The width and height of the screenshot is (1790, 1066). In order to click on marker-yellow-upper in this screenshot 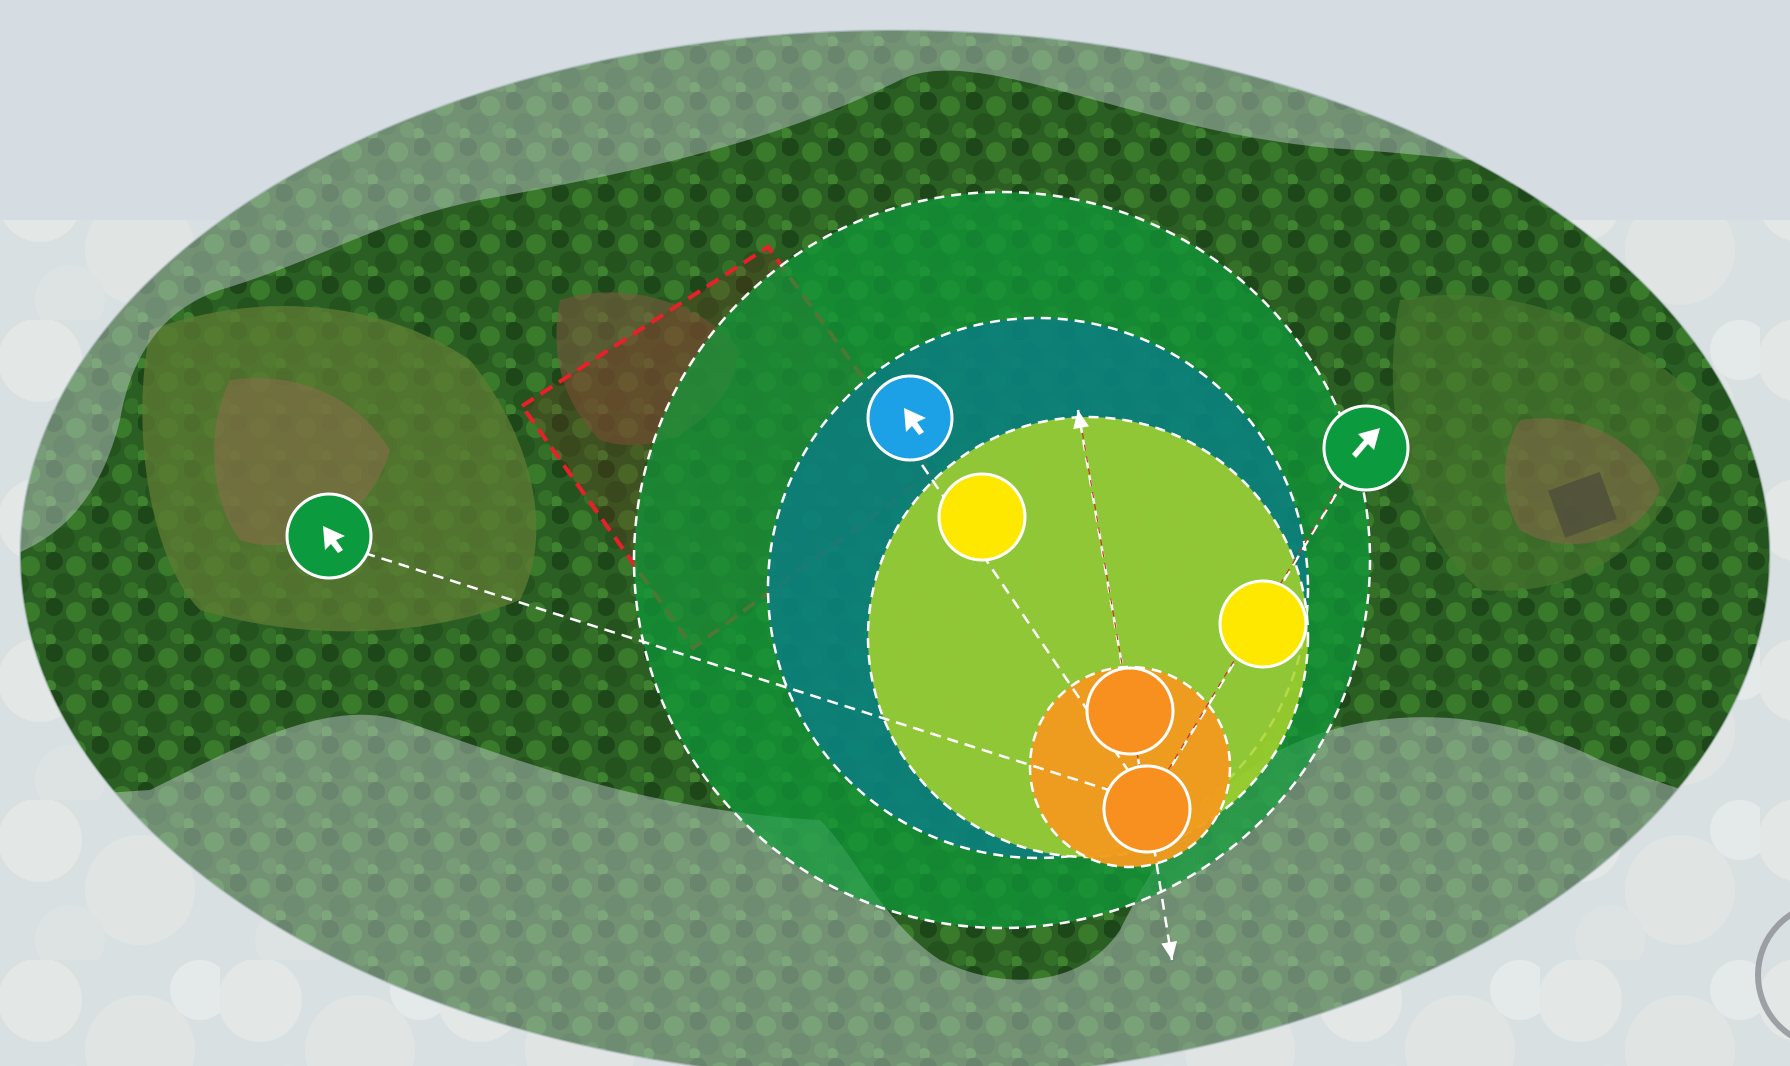, I will do `click(982, 517)`.